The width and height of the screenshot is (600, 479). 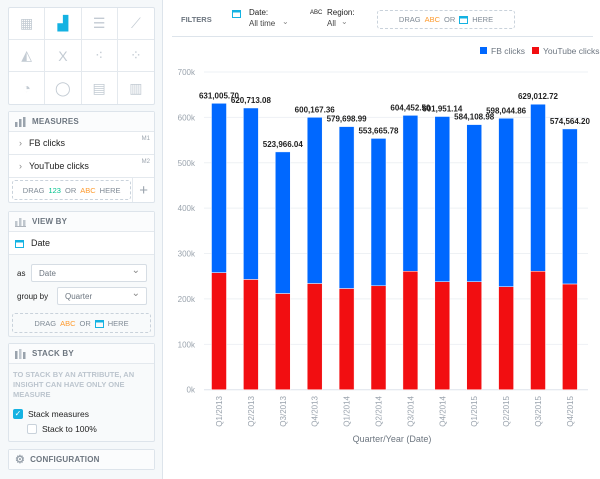 What do you see at coordinates (27, 24) in the screenshot?
I see `viz-type-table: ▦` at bounding box center [27, 24].